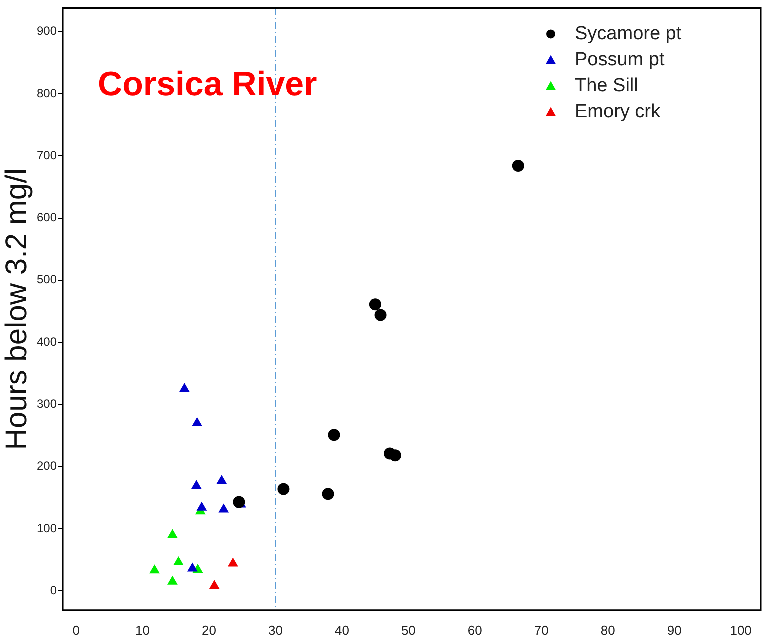  I want to click on y-tick-label: 600, so click(47, 217).